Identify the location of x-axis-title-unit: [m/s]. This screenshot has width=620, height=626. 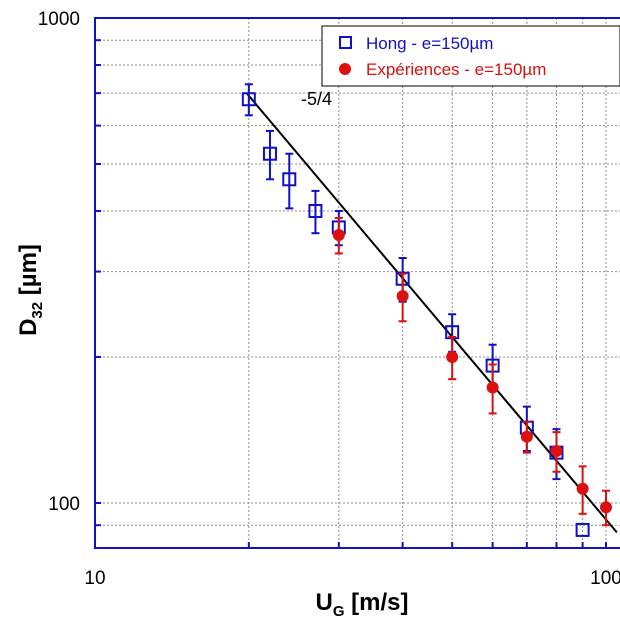
(377, 602).